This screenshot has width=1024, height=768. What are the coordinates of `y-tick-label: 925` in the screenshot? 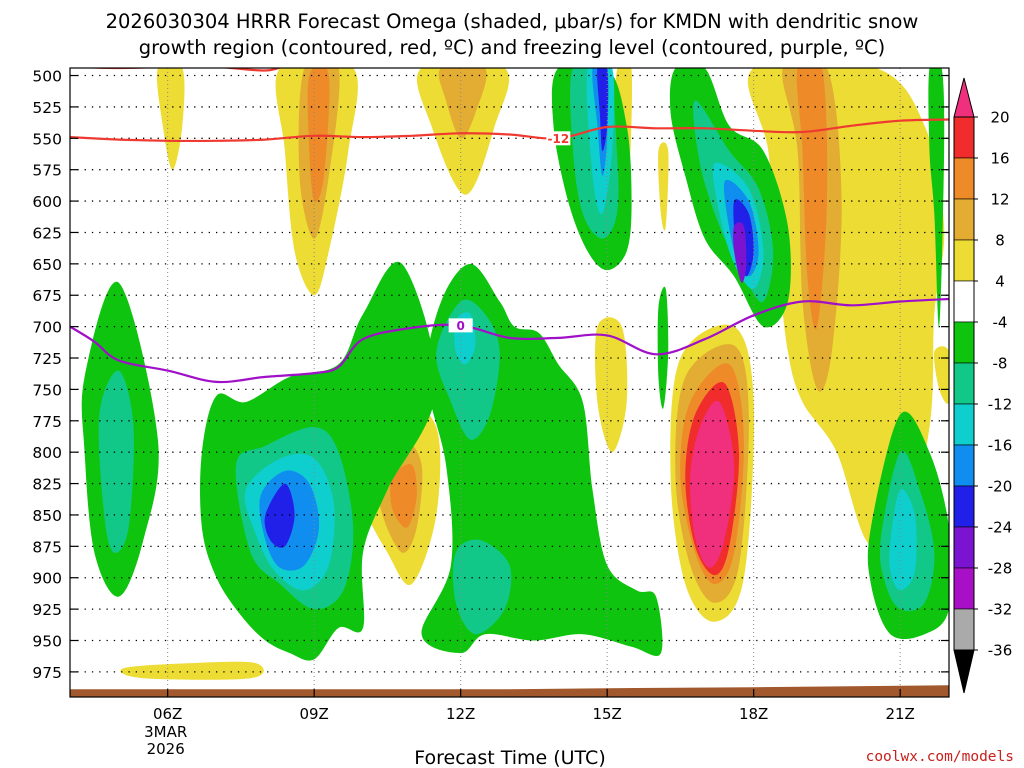 It's located at (47, 610).